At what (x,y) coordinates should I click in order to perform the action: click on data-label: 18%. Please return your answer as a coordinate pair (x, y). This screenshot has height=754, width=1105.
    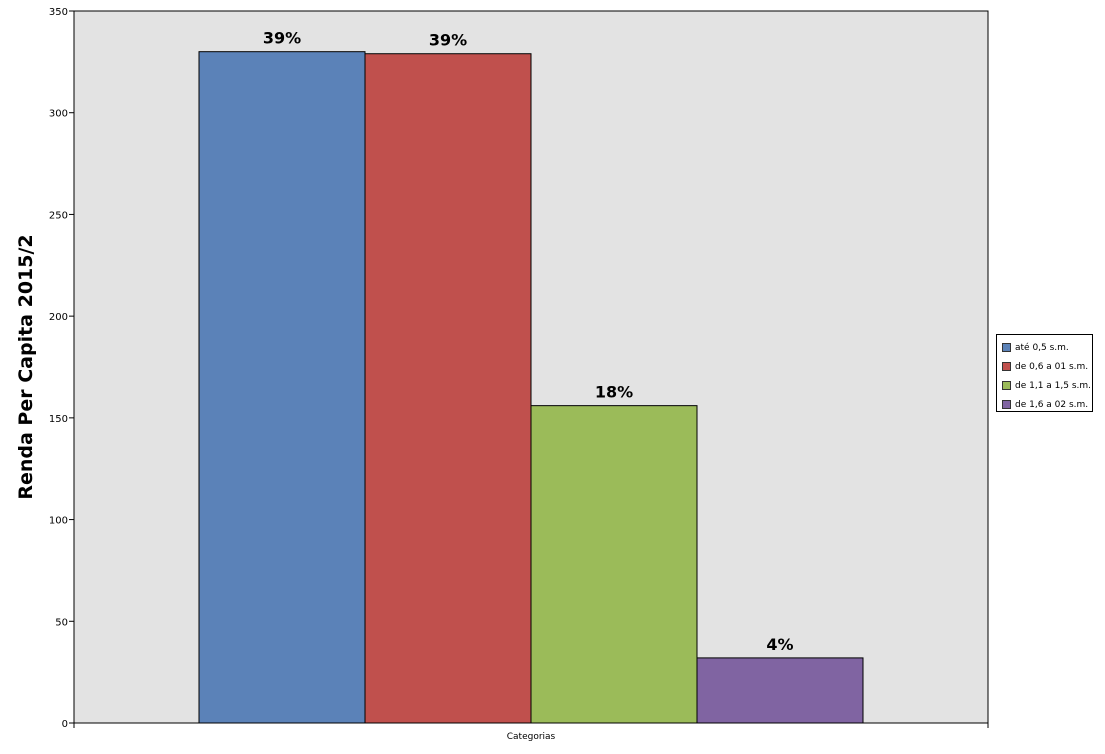
    Looking at the image, I should click on (614, 392).